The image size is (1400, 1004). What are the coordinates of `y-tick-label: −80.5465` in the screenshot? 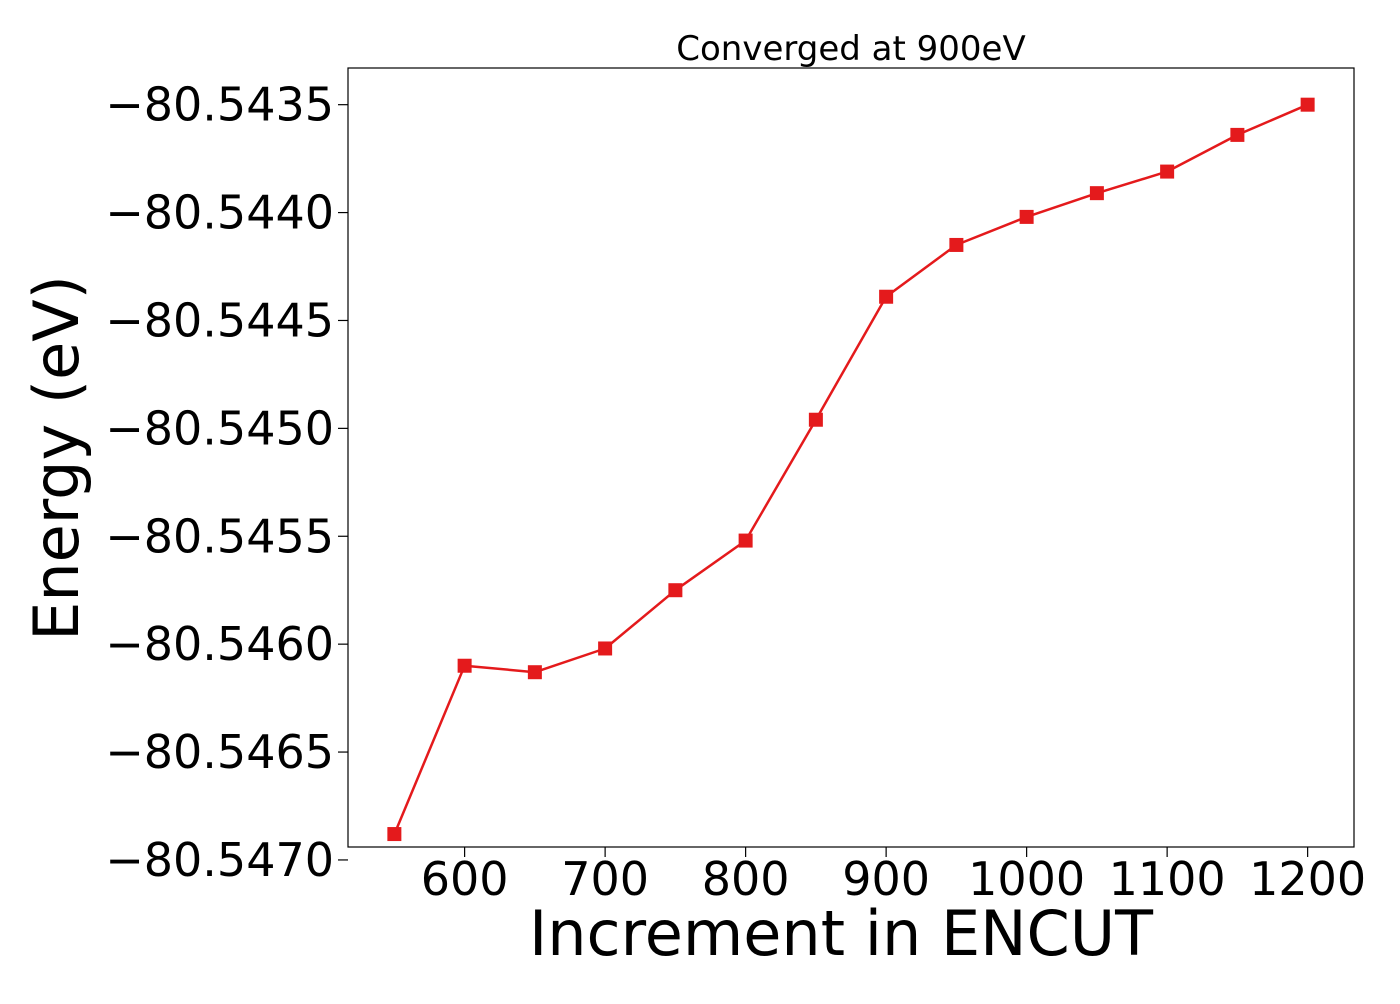 It's located at (219, 752).